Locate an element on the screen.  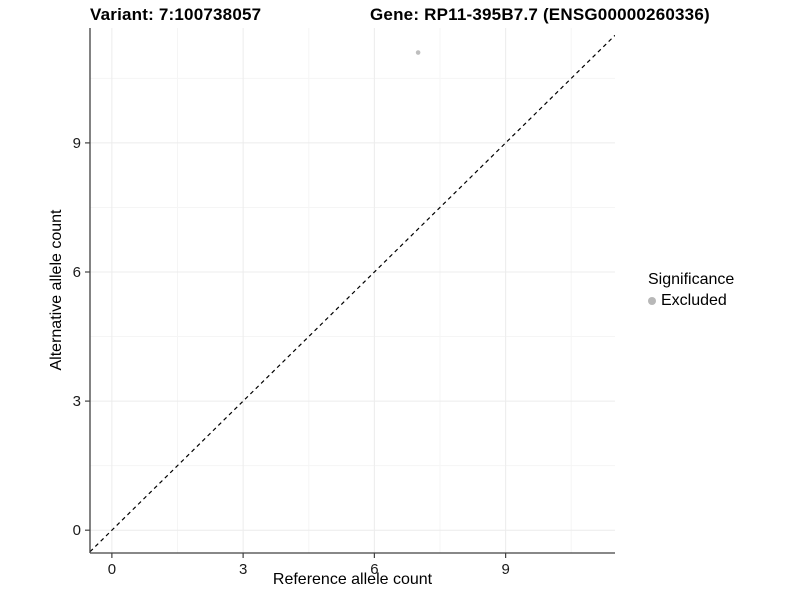
legend-entry-excluded: Excluded is located at coordinates (691, 301).